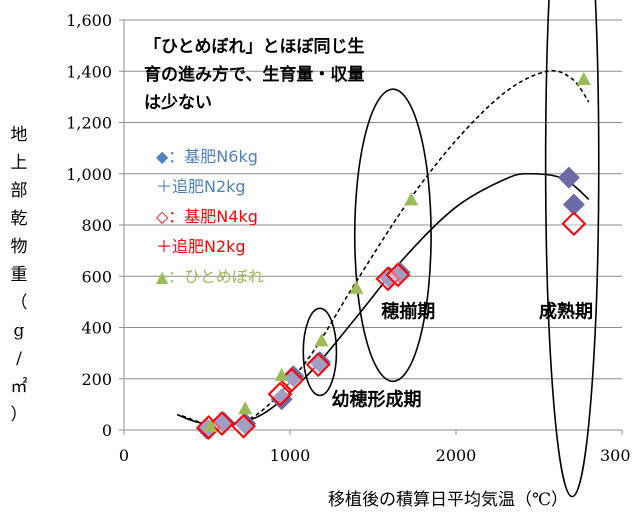 This screenshot has width=642, height=518. Describe the element at coordinates (107, 430) in the screenshot. I see `y-tick-label: 0` at that location.